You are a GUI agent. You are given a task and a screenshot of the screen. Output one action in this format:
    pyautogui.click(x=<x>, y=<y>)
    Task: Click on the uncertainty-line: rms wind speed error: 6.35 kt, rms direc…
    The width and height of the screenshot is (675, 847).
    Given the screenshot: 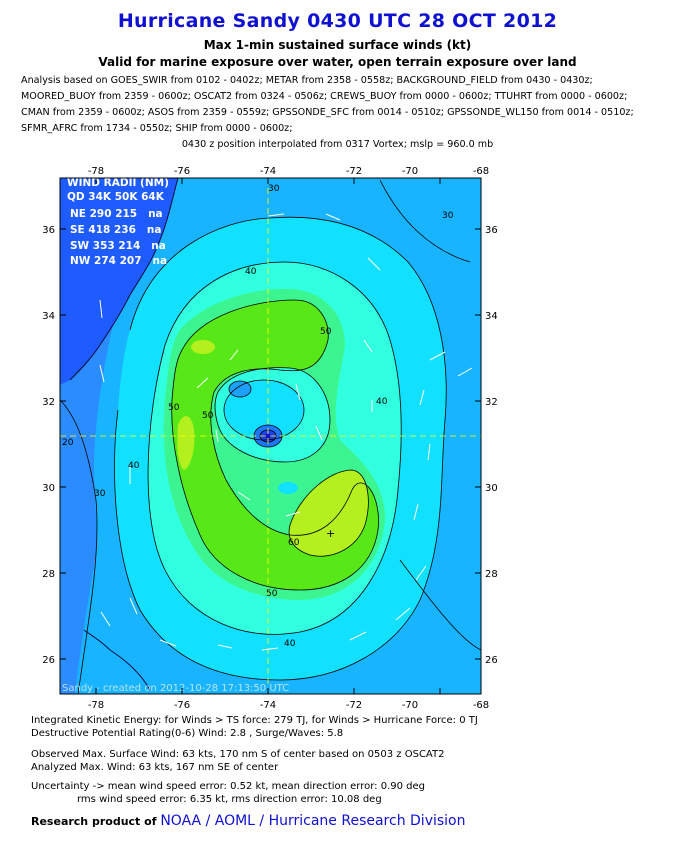 What is the action you would take?
    pyautogui.click(x=229, y=799)
    